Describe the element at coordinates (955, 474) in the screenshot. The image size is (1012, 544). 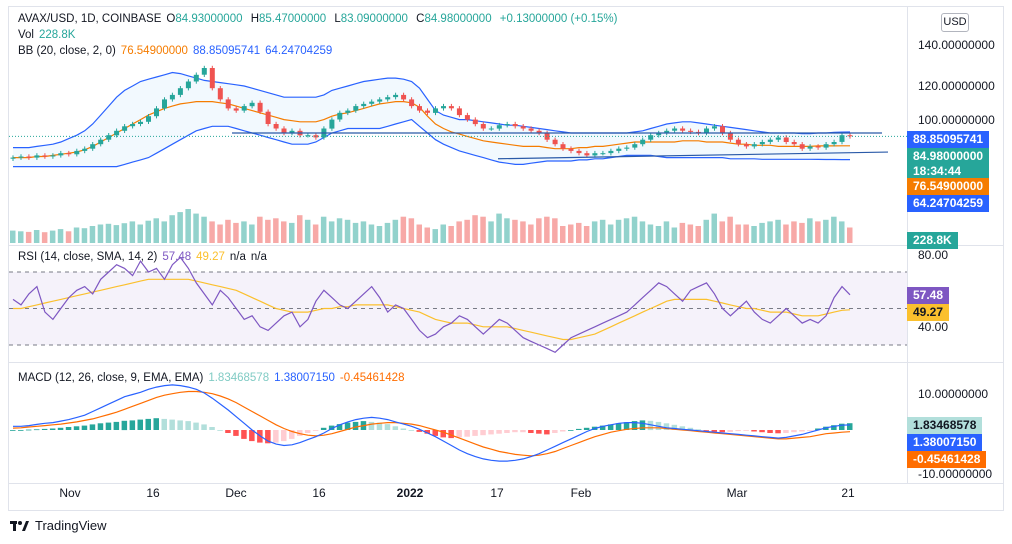
I see `macd-tick: -10.00000000` at that location.